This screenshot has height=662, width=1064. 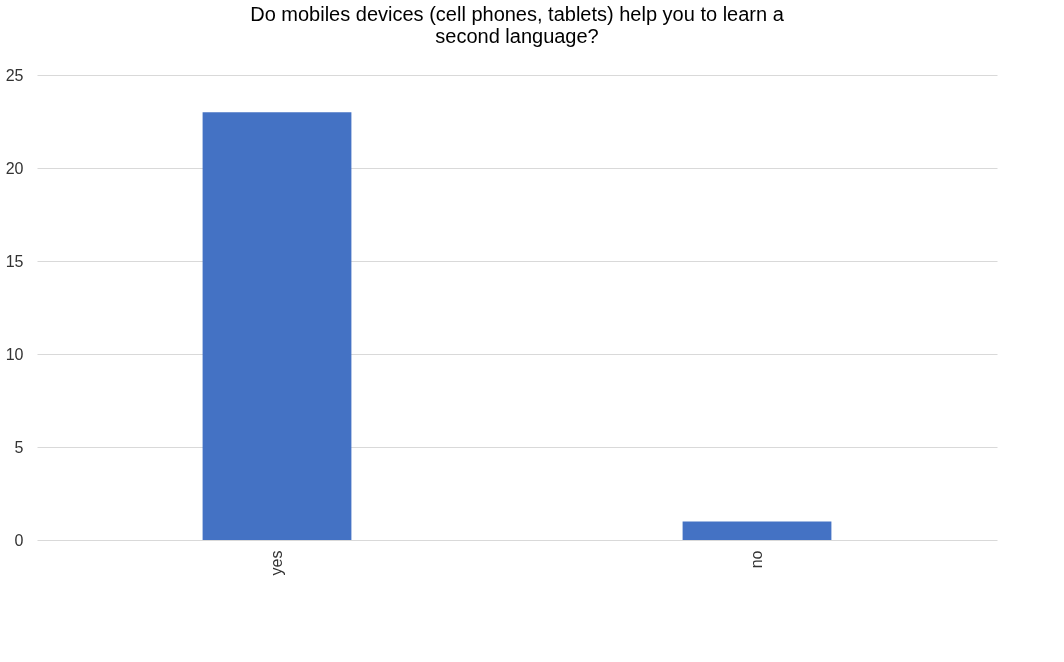 What do you see at coordinates (756, 559) in the screenshot?
I see `x-tick-label: no` at bounding box center [756, 559].